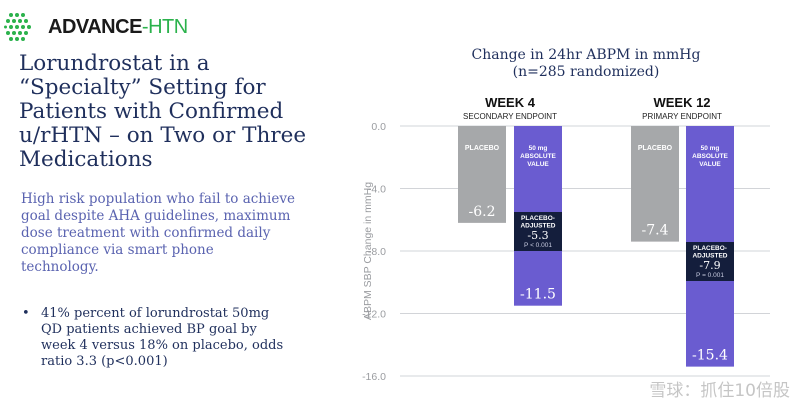  What do you see at coordinates (158, 199) in the screenshot?
I see `subtitle-line: High risk population who fail to achieve` at bounding box center [158, 199].